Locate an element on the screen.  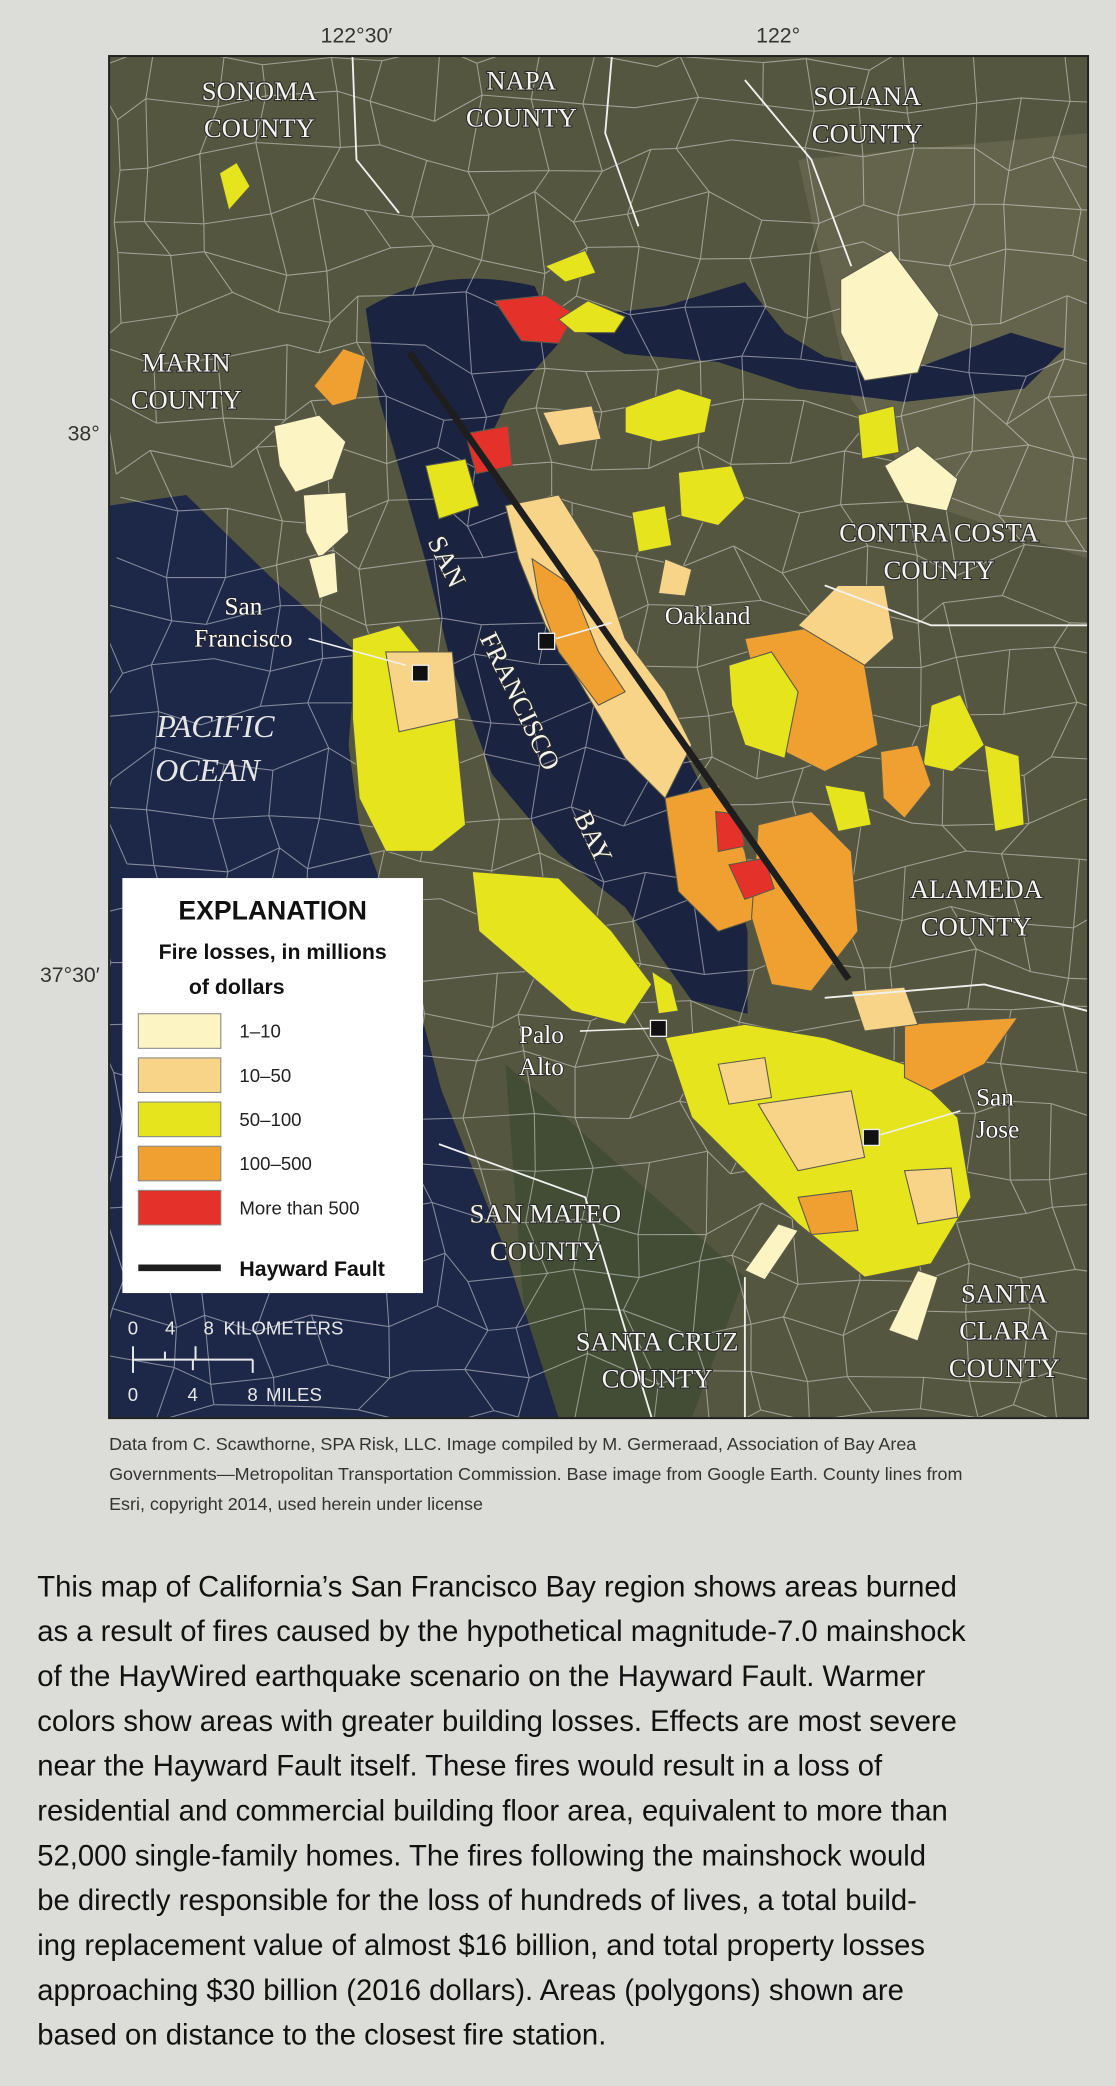
county-label: MARIN is located at coordinates (186, 362).